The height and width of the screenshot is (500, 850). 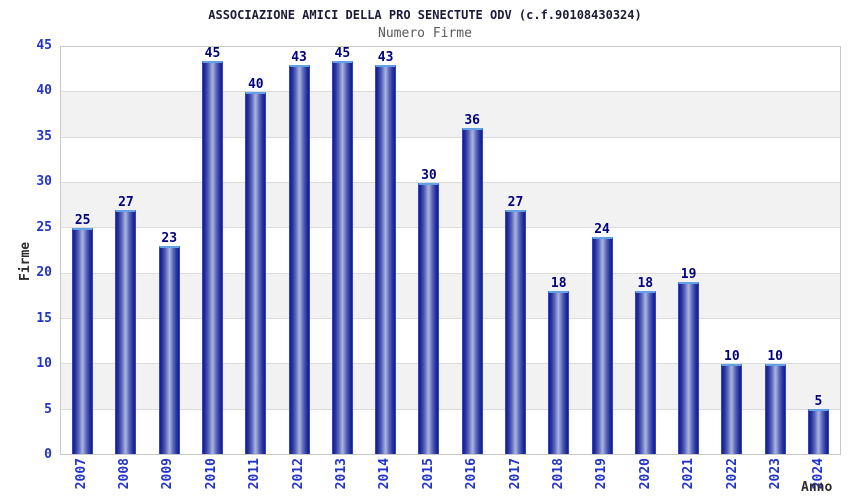 What do you see at coordinates (425, 33) in the screenshot?
I see `chart-subtitle: Numero Firme` at bounding box center [425, 33].